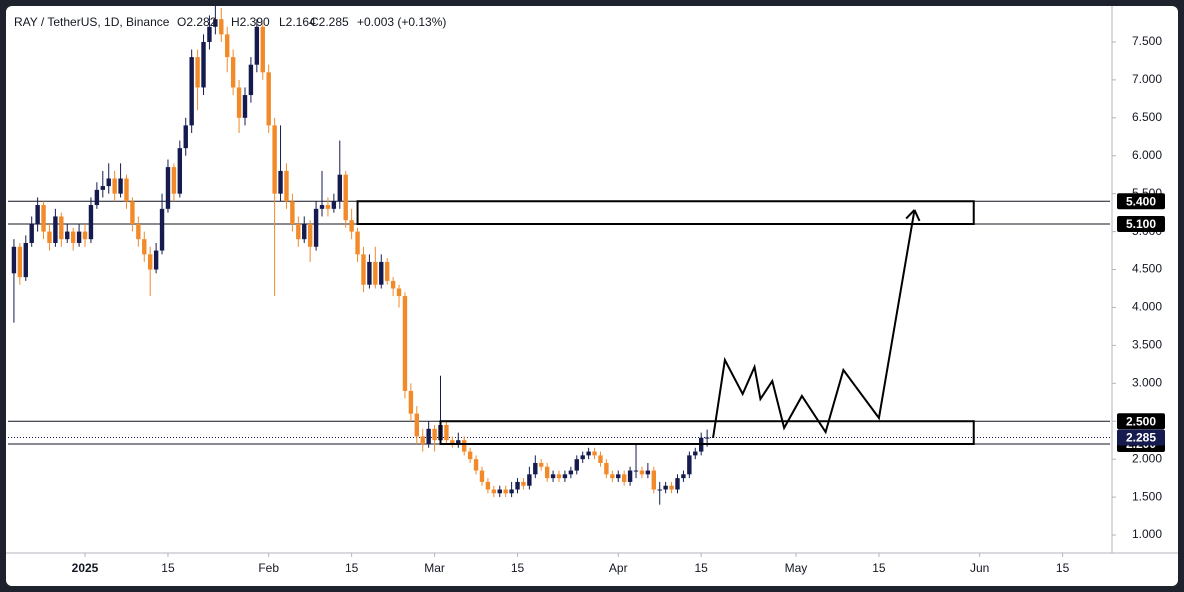 This screenshot has width=1184, height=592. I want to click on y-tick-label: 6.500, so click(1147, 117).